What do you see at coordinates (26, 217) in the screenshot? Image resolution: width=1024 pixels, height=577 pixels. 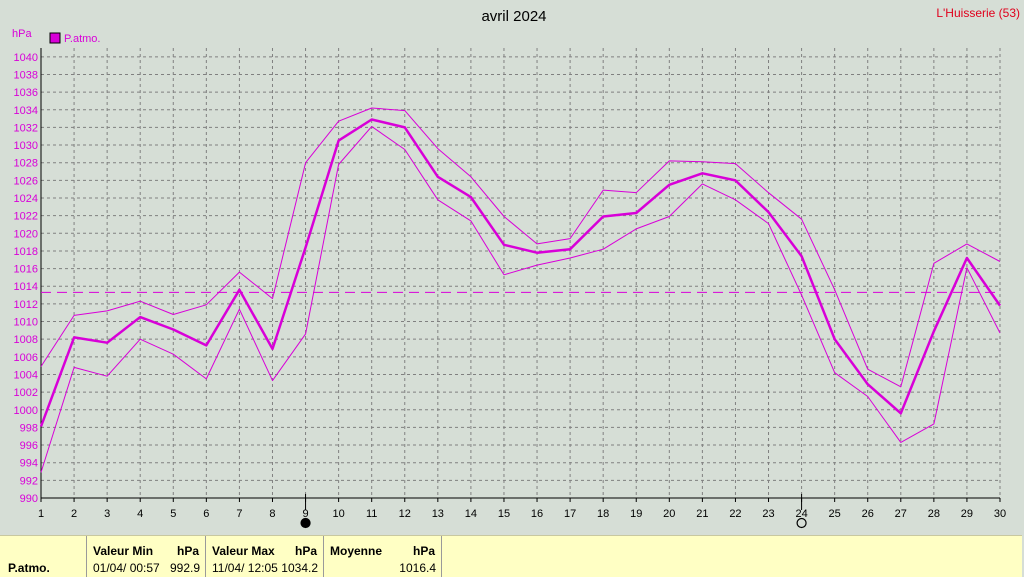 I see `y-tick-label: 1022` at bounding box center [26, 217].